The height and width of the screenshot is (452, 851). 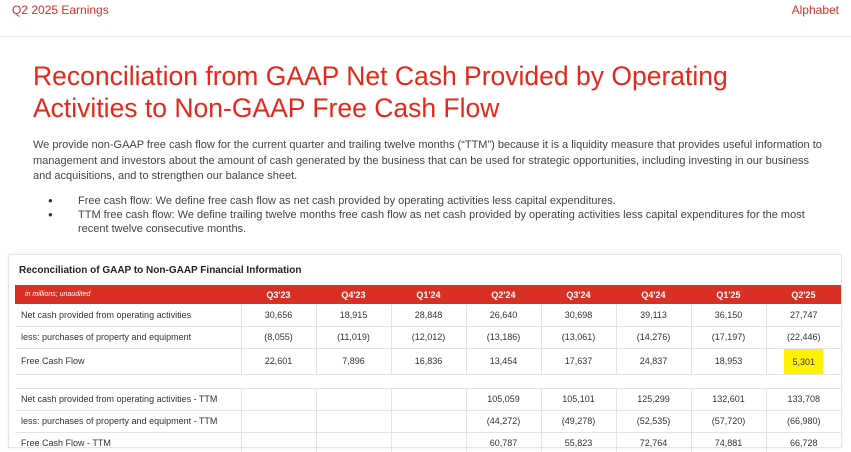 I want to click on column-header: Q1'24, so click(x=428, y=294).